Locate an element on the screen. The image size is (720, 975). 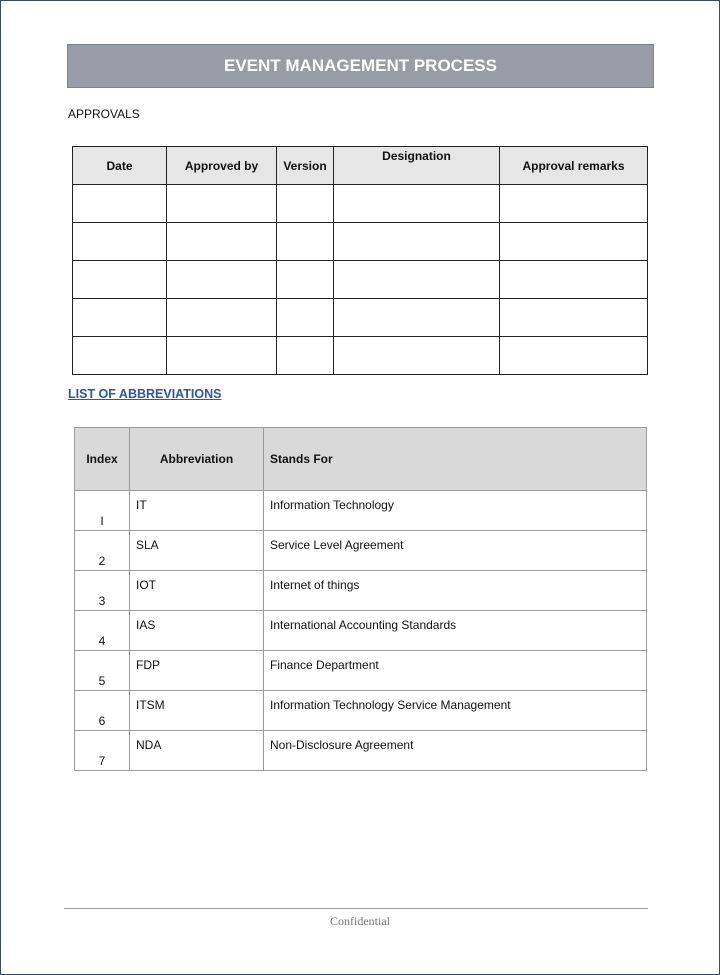
abbreviation-cell: NDA is located at coordinates (196, 750).